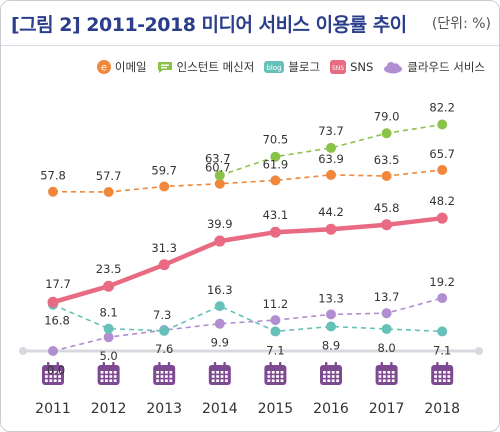 This screenshot has width=500, height=432. What do you see at coordinates (276, 304) in the screenshot?
I see `data-label-cloud: 11.2` at bounding box center [276, 304].